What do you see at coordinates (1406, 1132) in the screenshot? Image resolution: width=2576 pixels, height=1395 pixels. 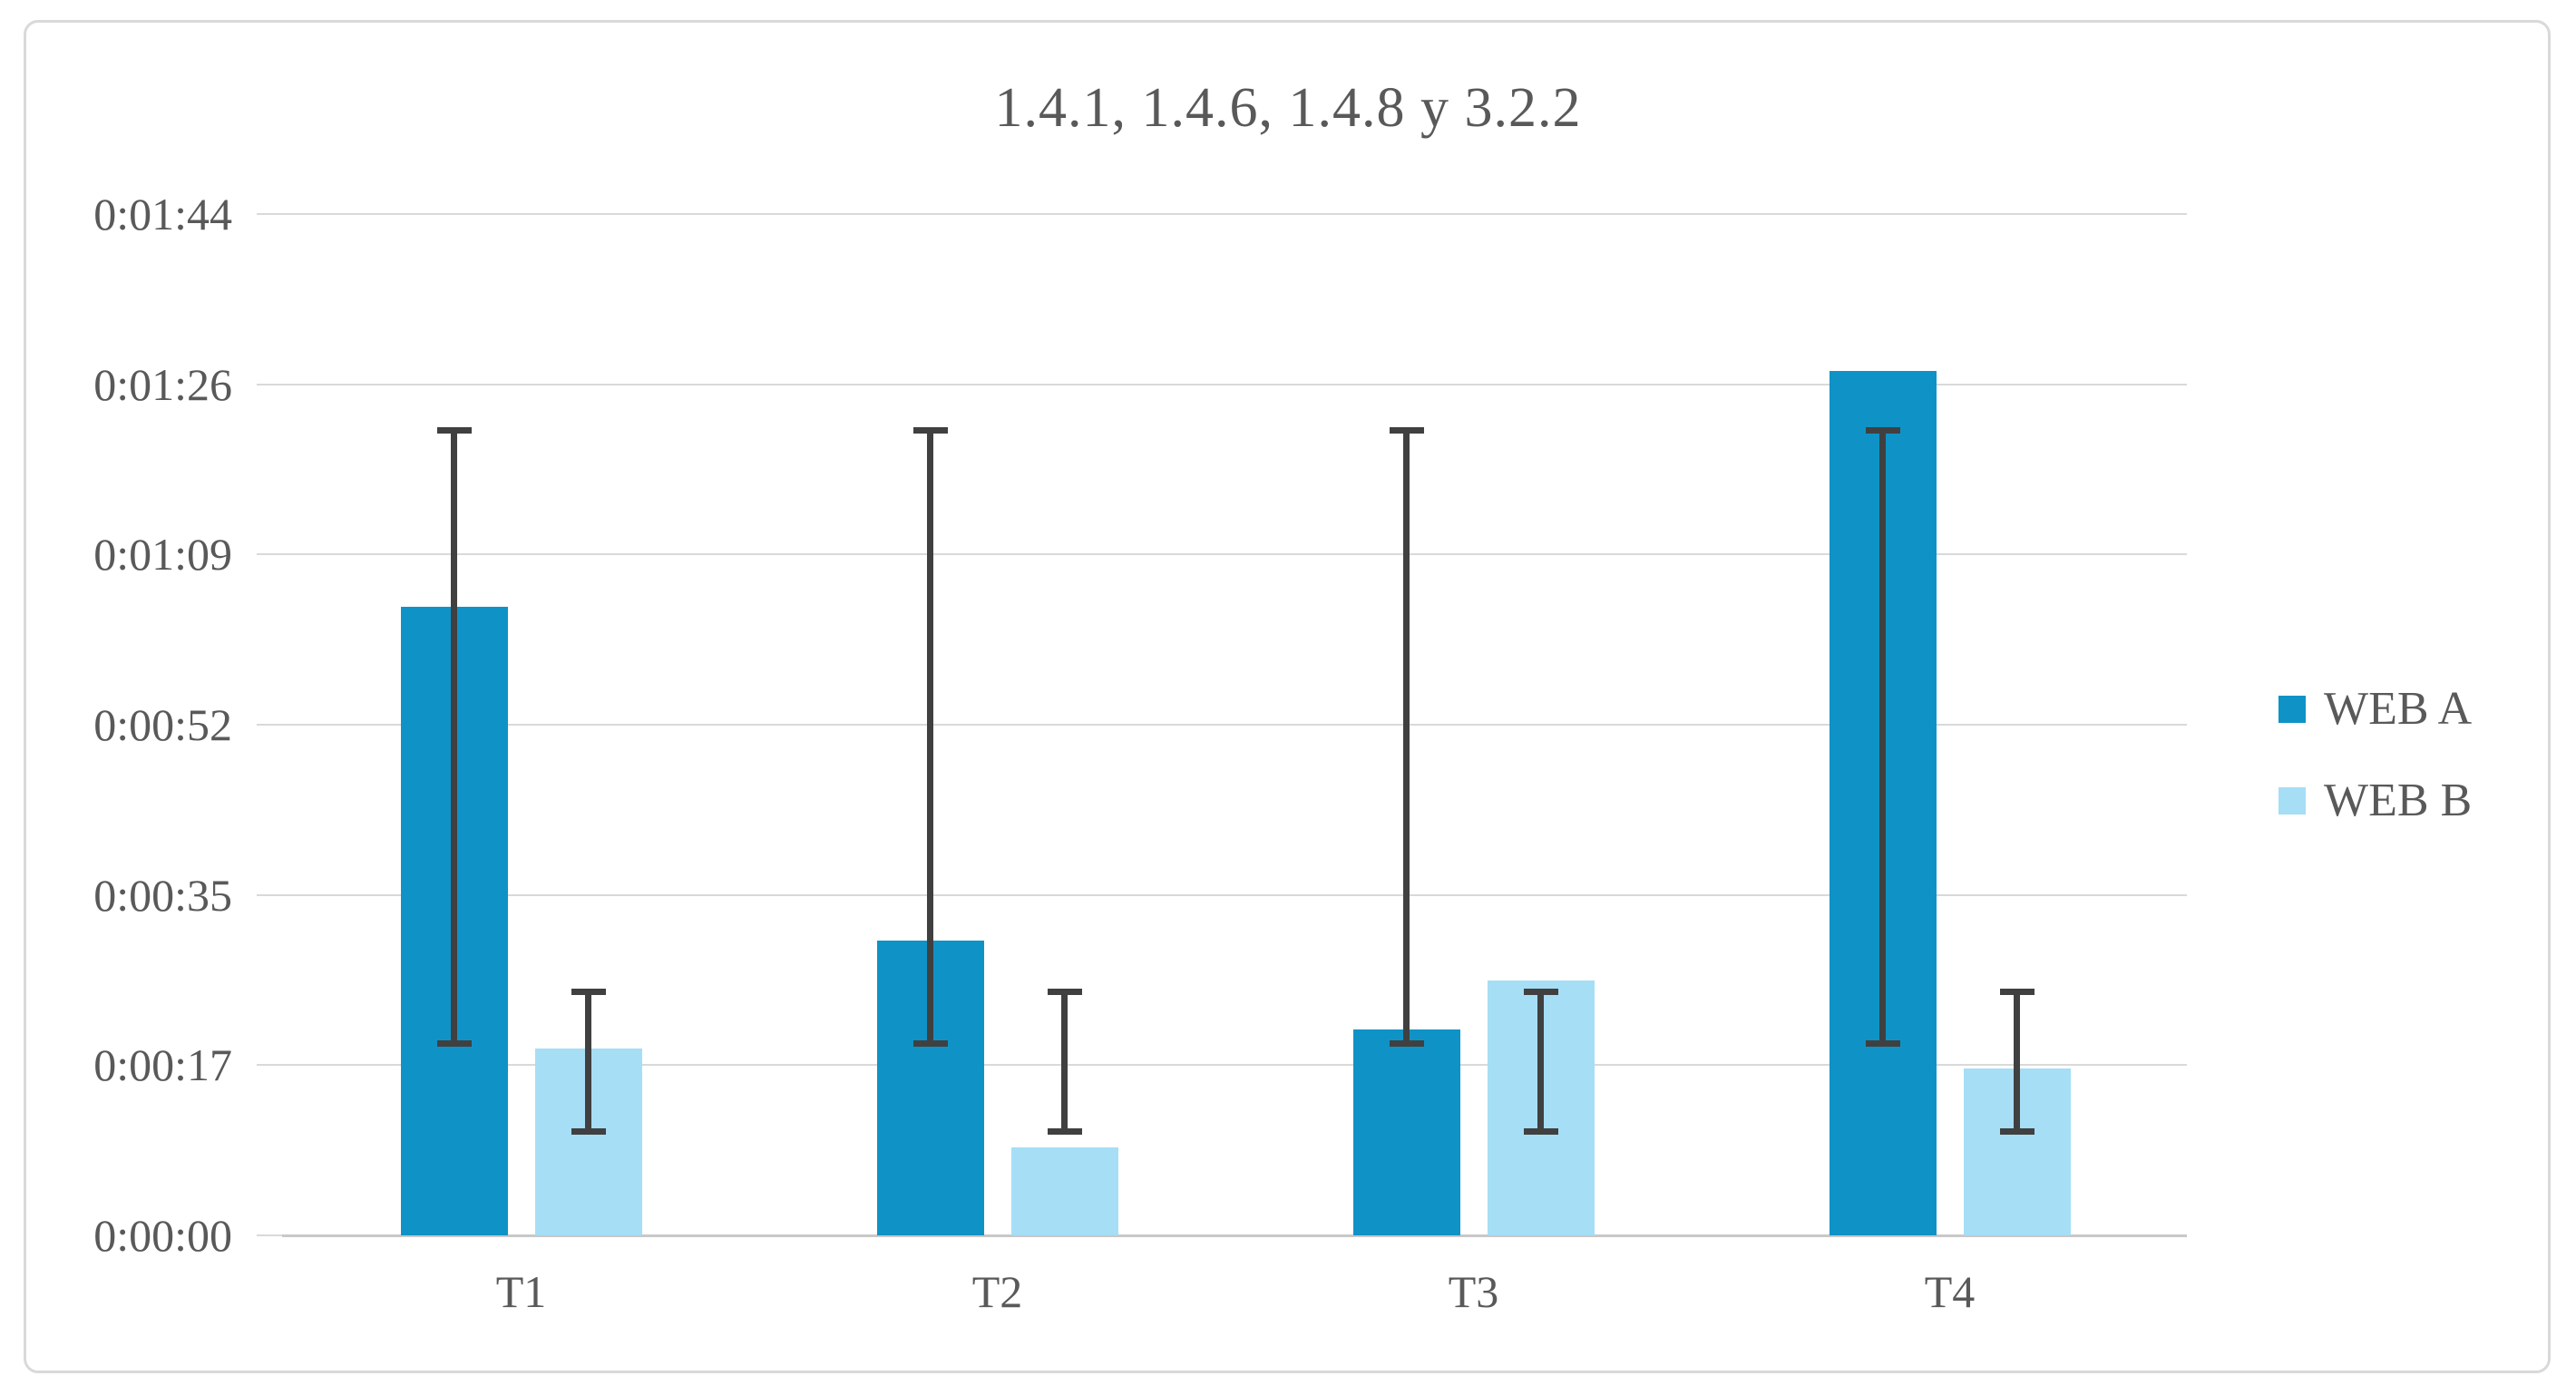 I see `bar-web-a-t3` at bounding box center [1406, 1132].